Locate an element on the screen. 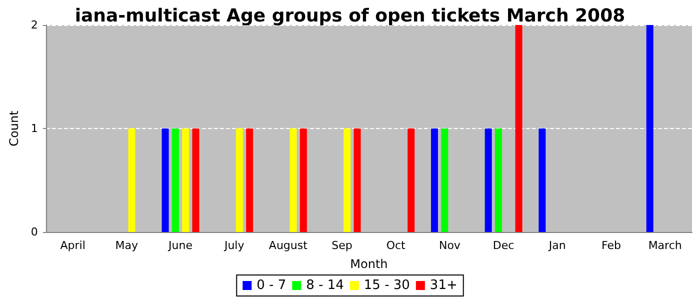 The width and height of the screenshot is (700, 300). x-tick-label: Jan is located at coordinates (557, 245).